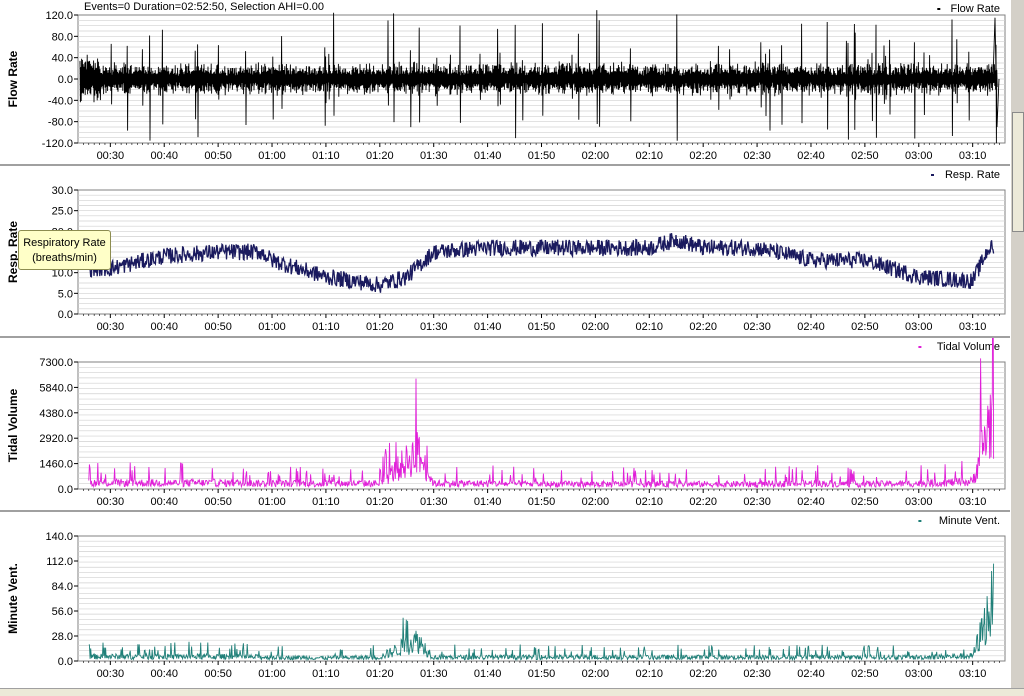  Describe the element at coordinates (56, 388) in the screenshot. I see `y-tick-label: 5840.0` at that location.